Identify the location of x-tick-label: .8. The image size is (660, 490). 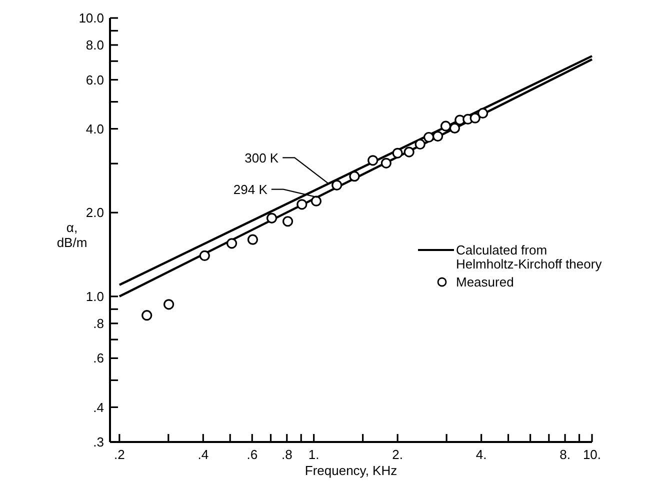
(286, 454).